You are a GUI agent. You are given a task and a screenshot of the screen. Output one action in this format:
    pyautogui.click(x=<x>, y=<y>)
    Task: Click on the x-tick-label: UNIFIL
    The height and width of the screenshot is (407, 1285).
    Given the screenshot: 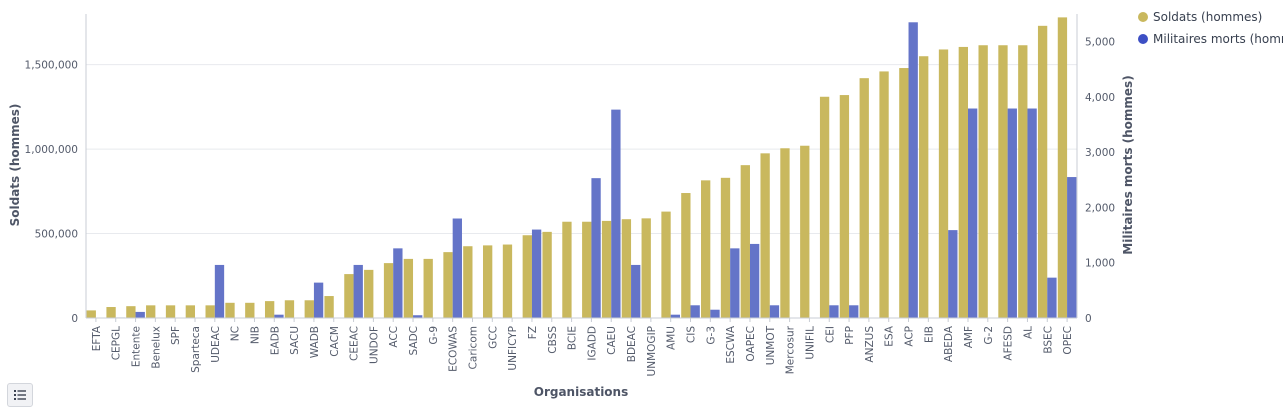 What is the action you would take?
    pyautogui.click(x=810, y=343)
    